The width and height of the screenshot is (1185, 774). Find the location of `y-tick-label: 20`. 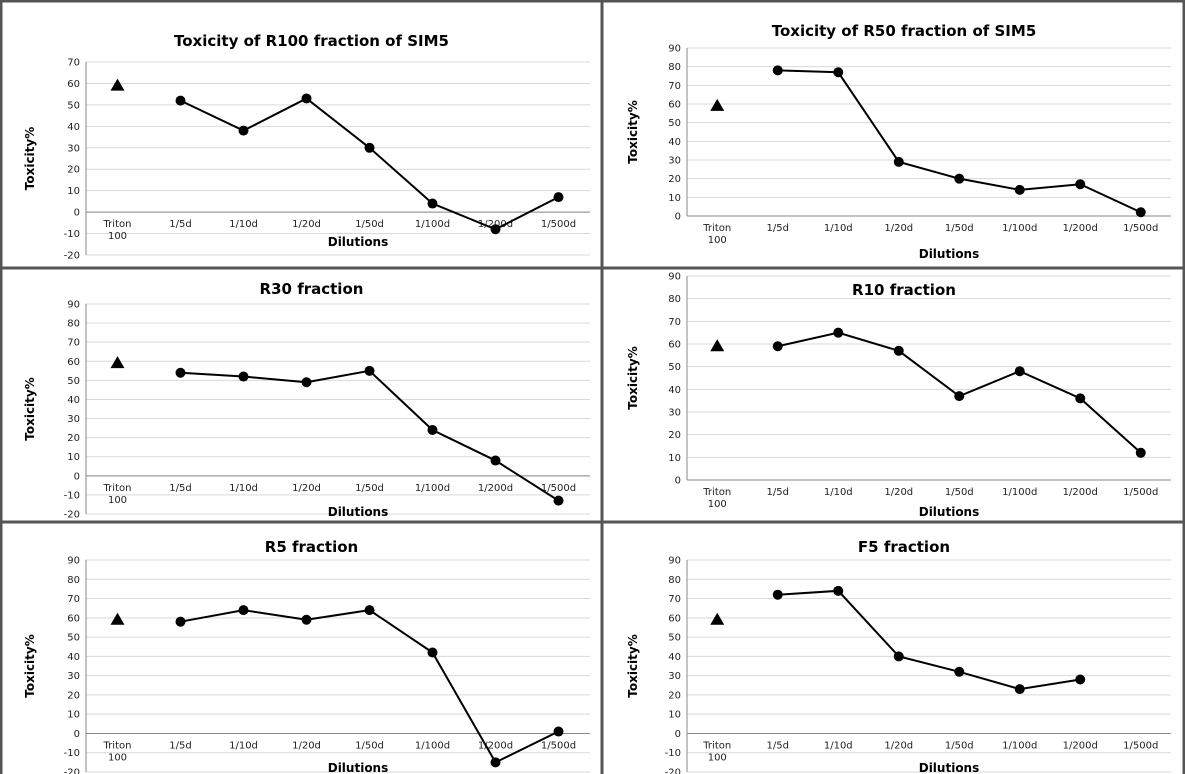

y-tick-label: 20 is located at coordinates (674, 179).